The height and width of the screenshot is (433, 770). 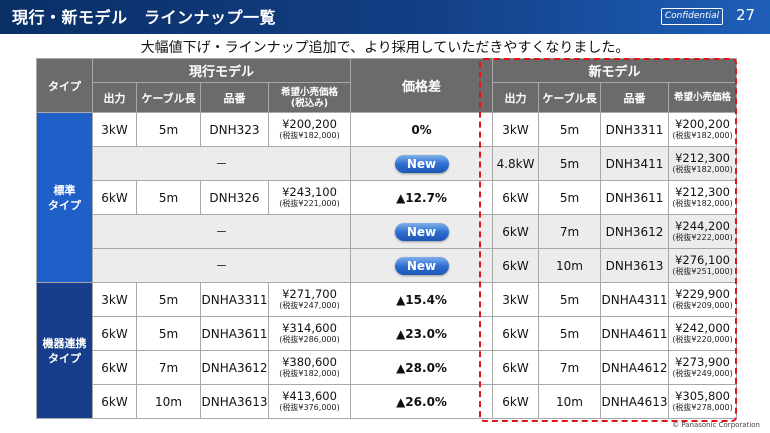 What do you see at coordinates (422, 401) in the screenshot?
I see `price-diff: ▲26.0%` at bounding box center [422, 401].